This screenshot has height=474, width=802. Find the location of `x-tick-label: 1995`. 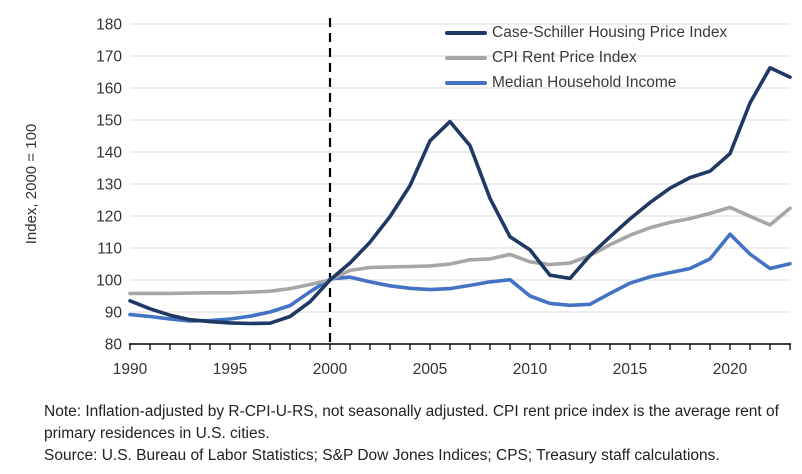

x-tick-label: 1995 is located at coordinates (230, 369).